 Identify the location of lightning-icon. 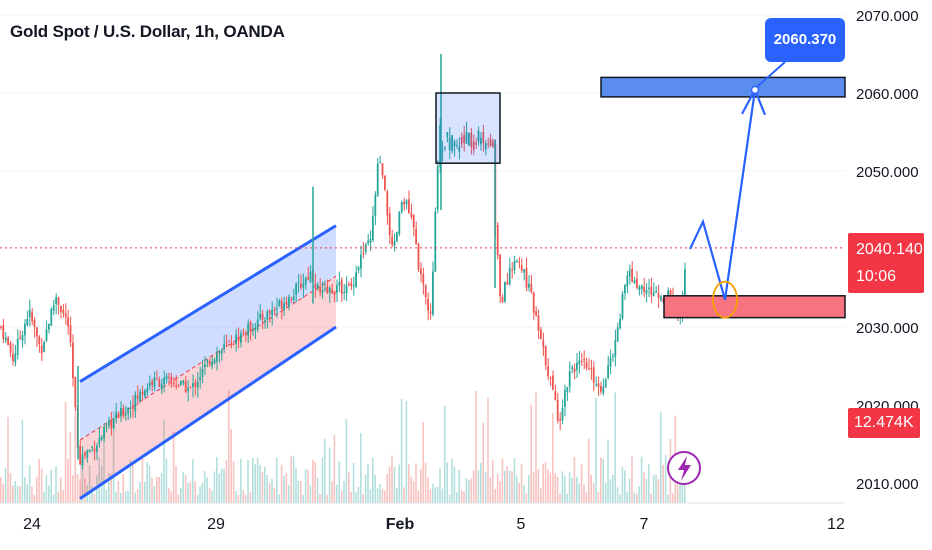
(684, 468).